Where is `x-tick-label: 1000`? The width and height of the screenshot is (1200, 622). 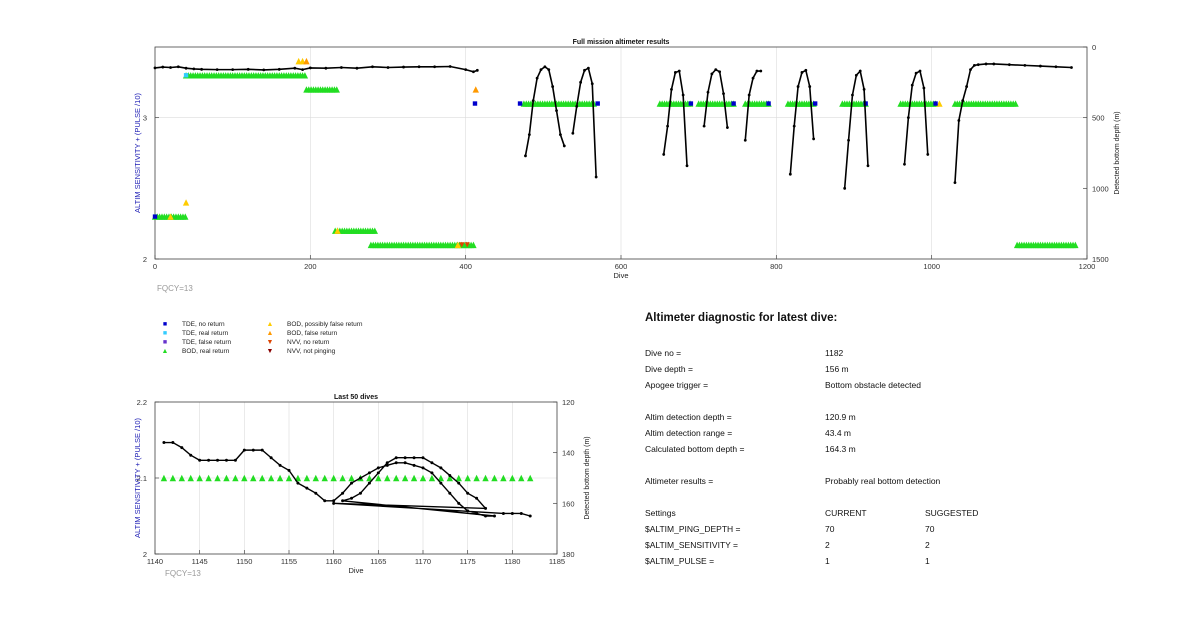 x-tick-label: 1000 is located at coordinates (931, 266).